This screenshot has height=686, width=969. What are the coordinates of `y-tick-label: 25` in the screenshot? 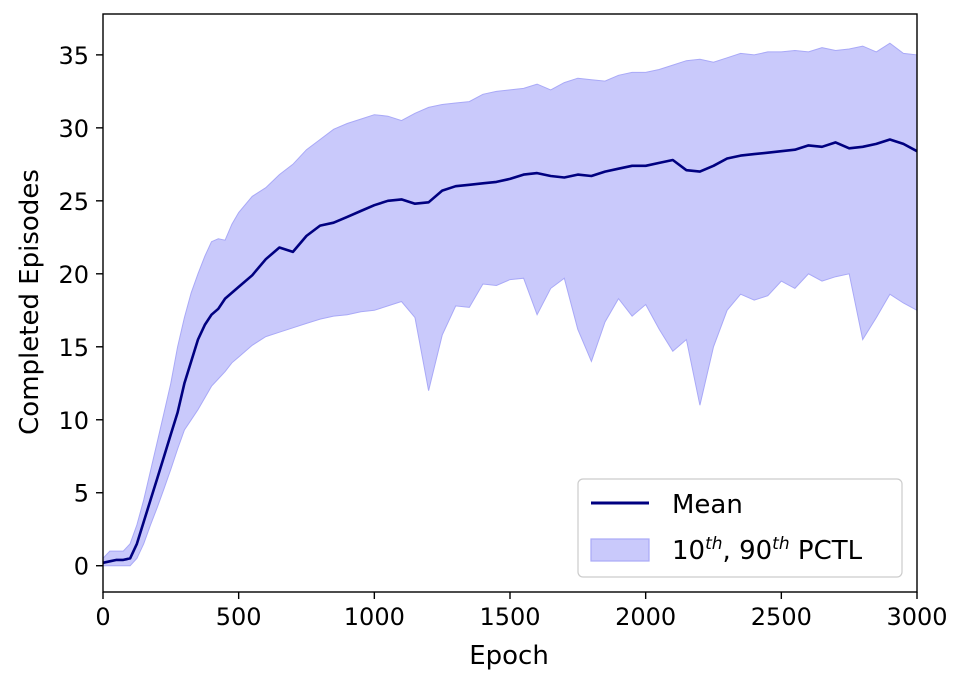 It's located at (73, 202).